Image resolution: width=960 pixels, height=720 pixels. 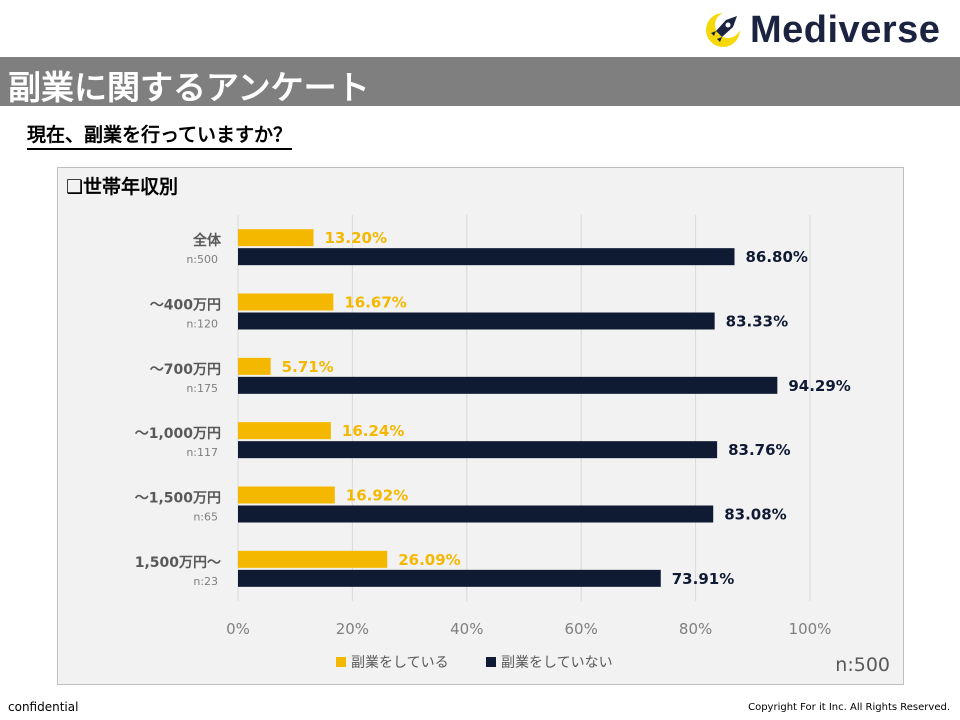 I want to click on x-tick-label-0: 0%, so click(x=238, y=629).